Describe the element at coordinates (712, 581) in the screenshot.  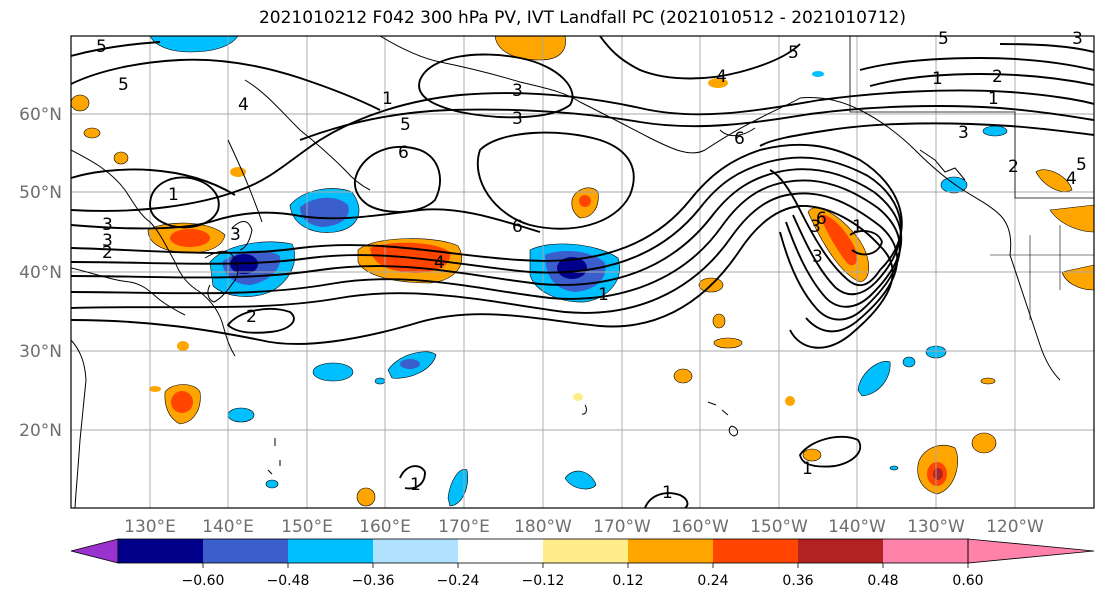
I see `colorbar-tick-label: 0.24` at that location.